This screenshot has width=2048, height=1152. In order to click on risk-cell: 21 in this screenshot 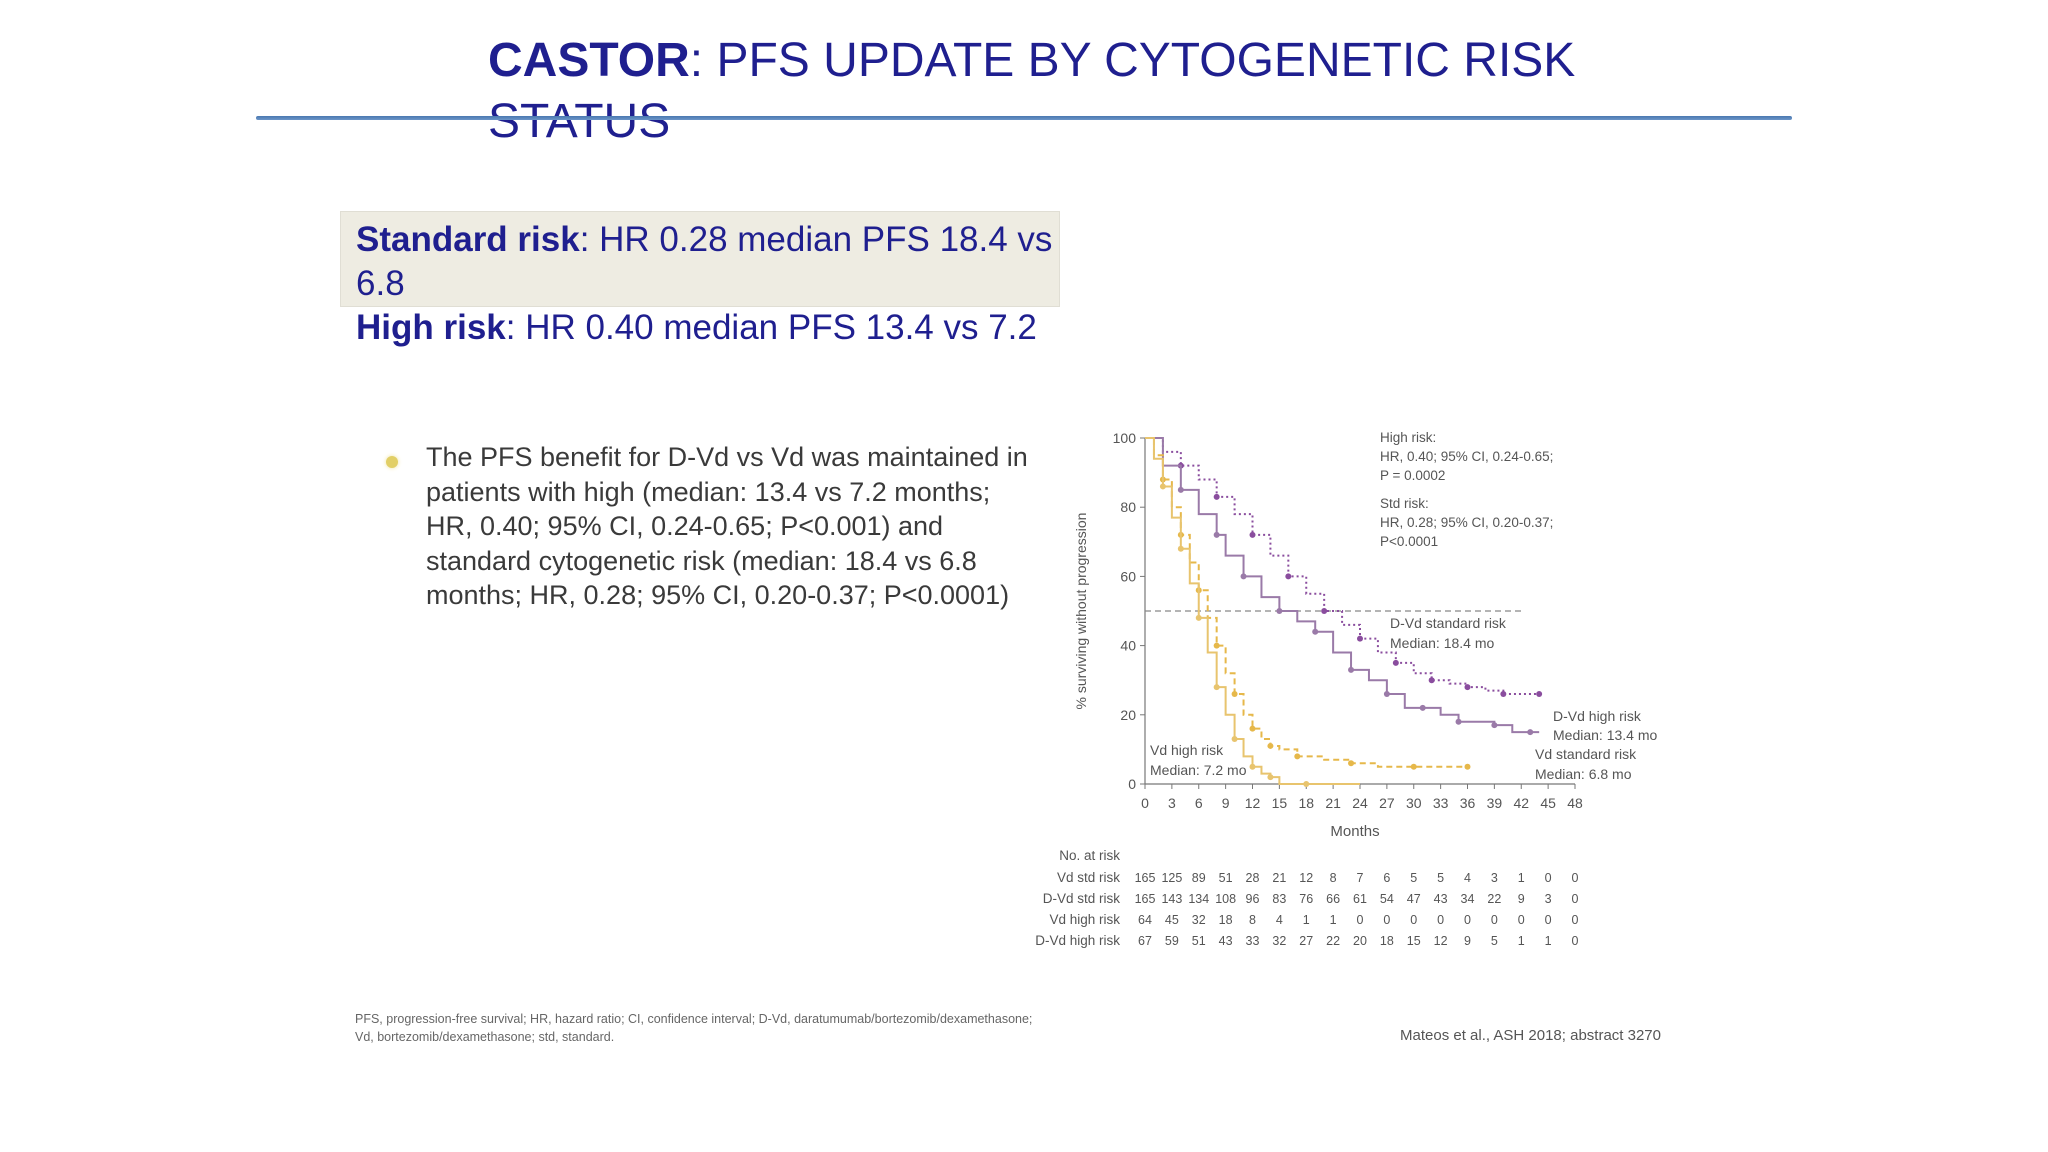, I will do `click(1279, 878)`.